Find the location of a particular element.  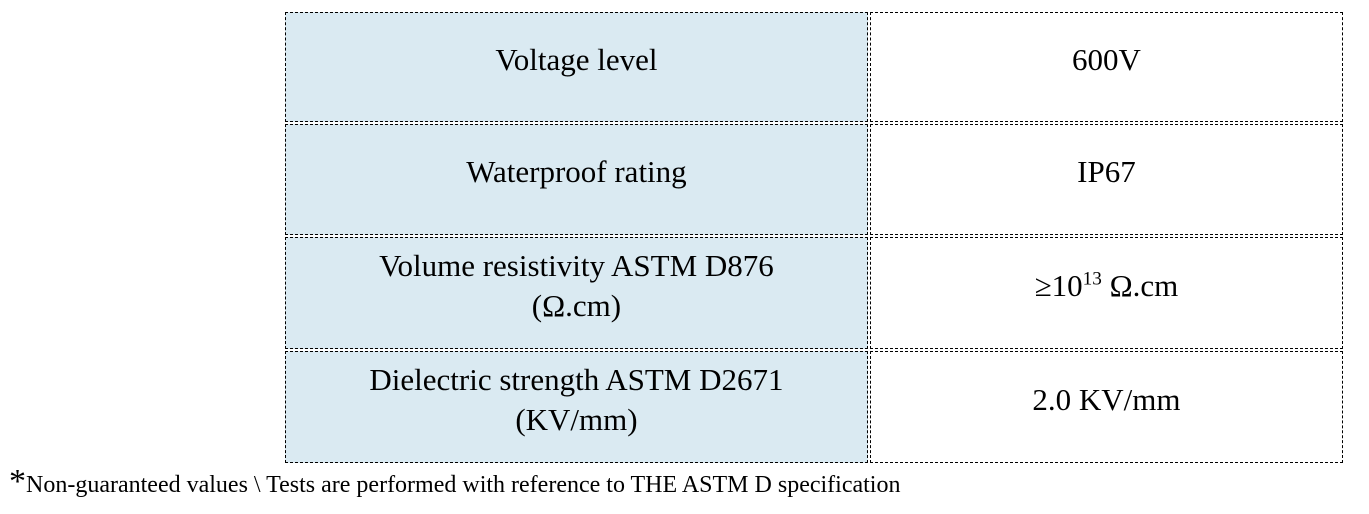

spec-label-cell: Voltage level is located at coordinates (576, 67).